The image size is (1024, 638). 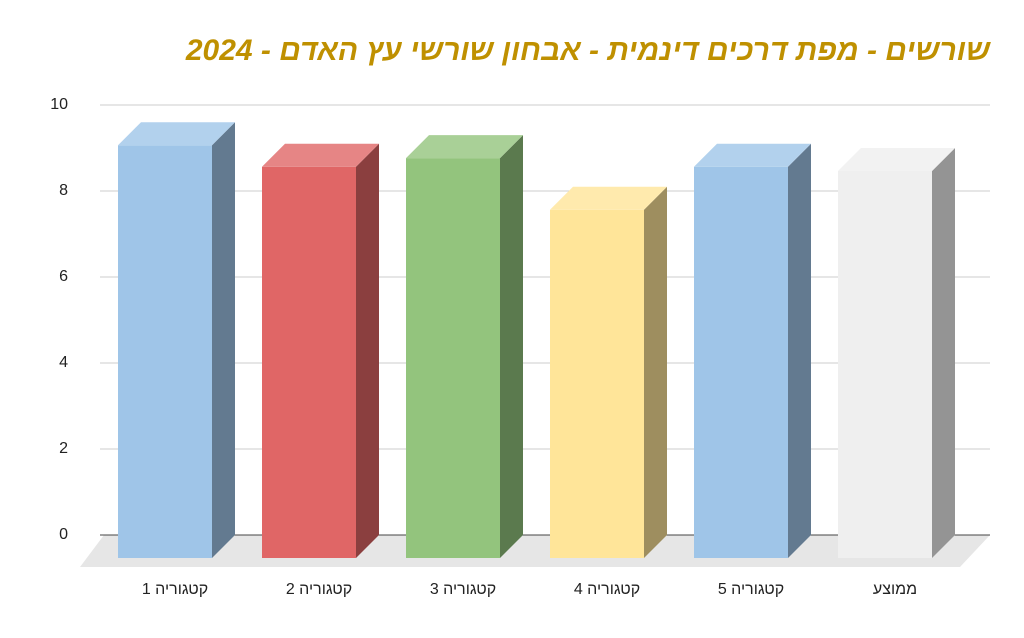 I want to click on y-tick-label: 8, so click(x=63, y=190).